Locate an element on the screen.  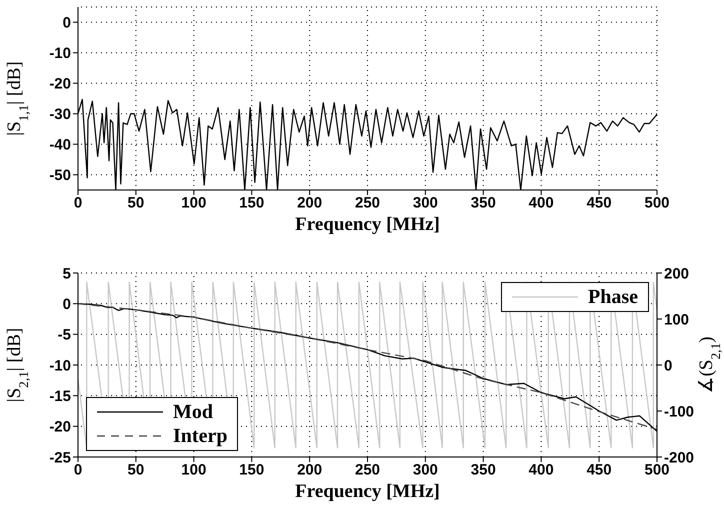
y-tick-label: -40 is located at coordinates (60, 145).